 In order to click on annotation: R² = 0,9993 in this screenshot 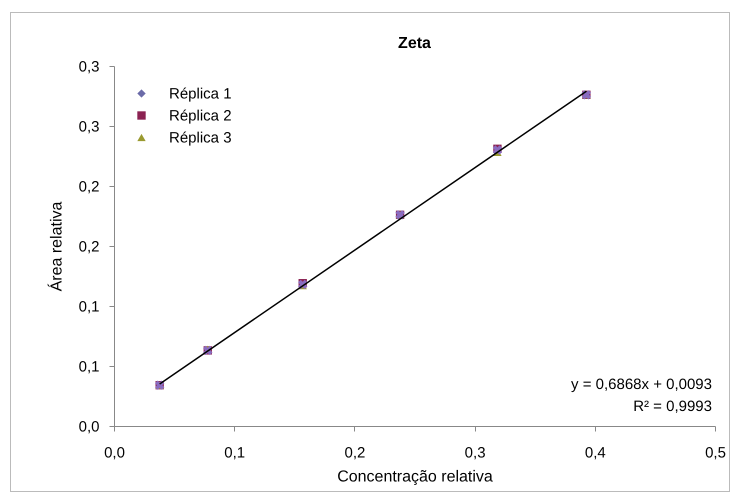, I will do `click(672, 406)`.